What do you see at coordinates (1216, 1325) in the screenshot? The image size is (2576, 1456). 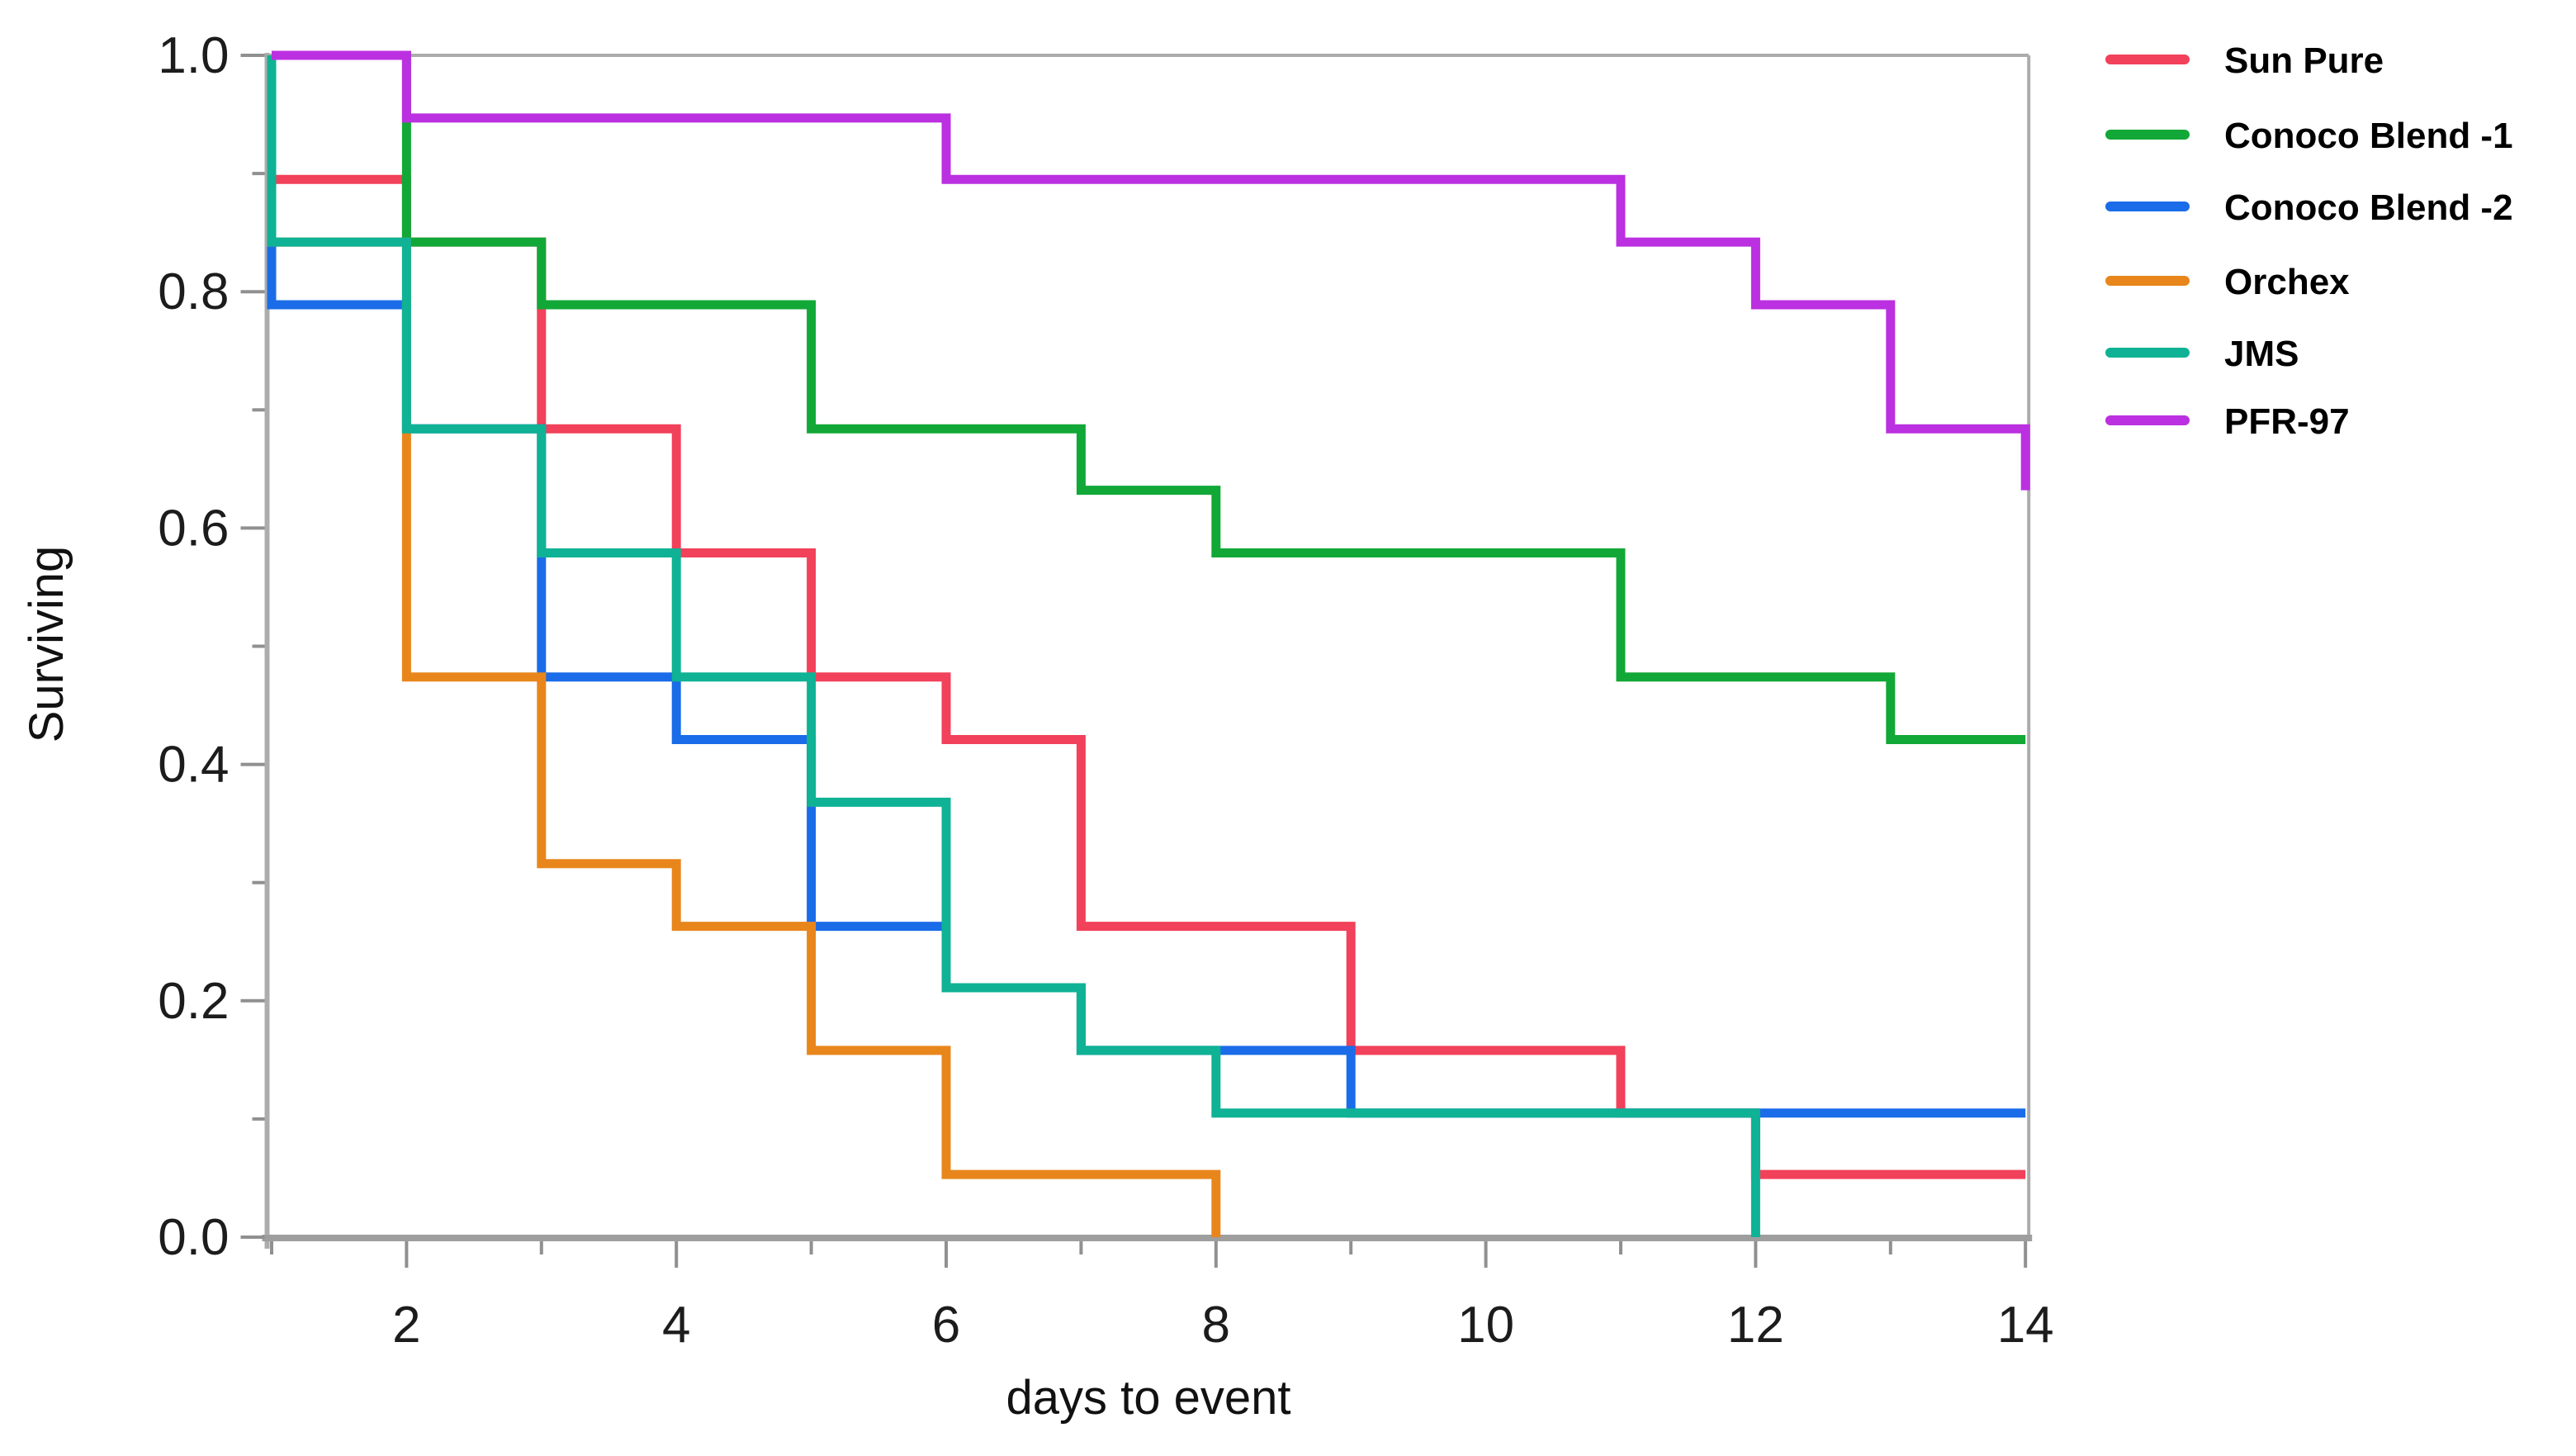 I see `x-tick-label: 8` at bounding box center [1216, 1325].